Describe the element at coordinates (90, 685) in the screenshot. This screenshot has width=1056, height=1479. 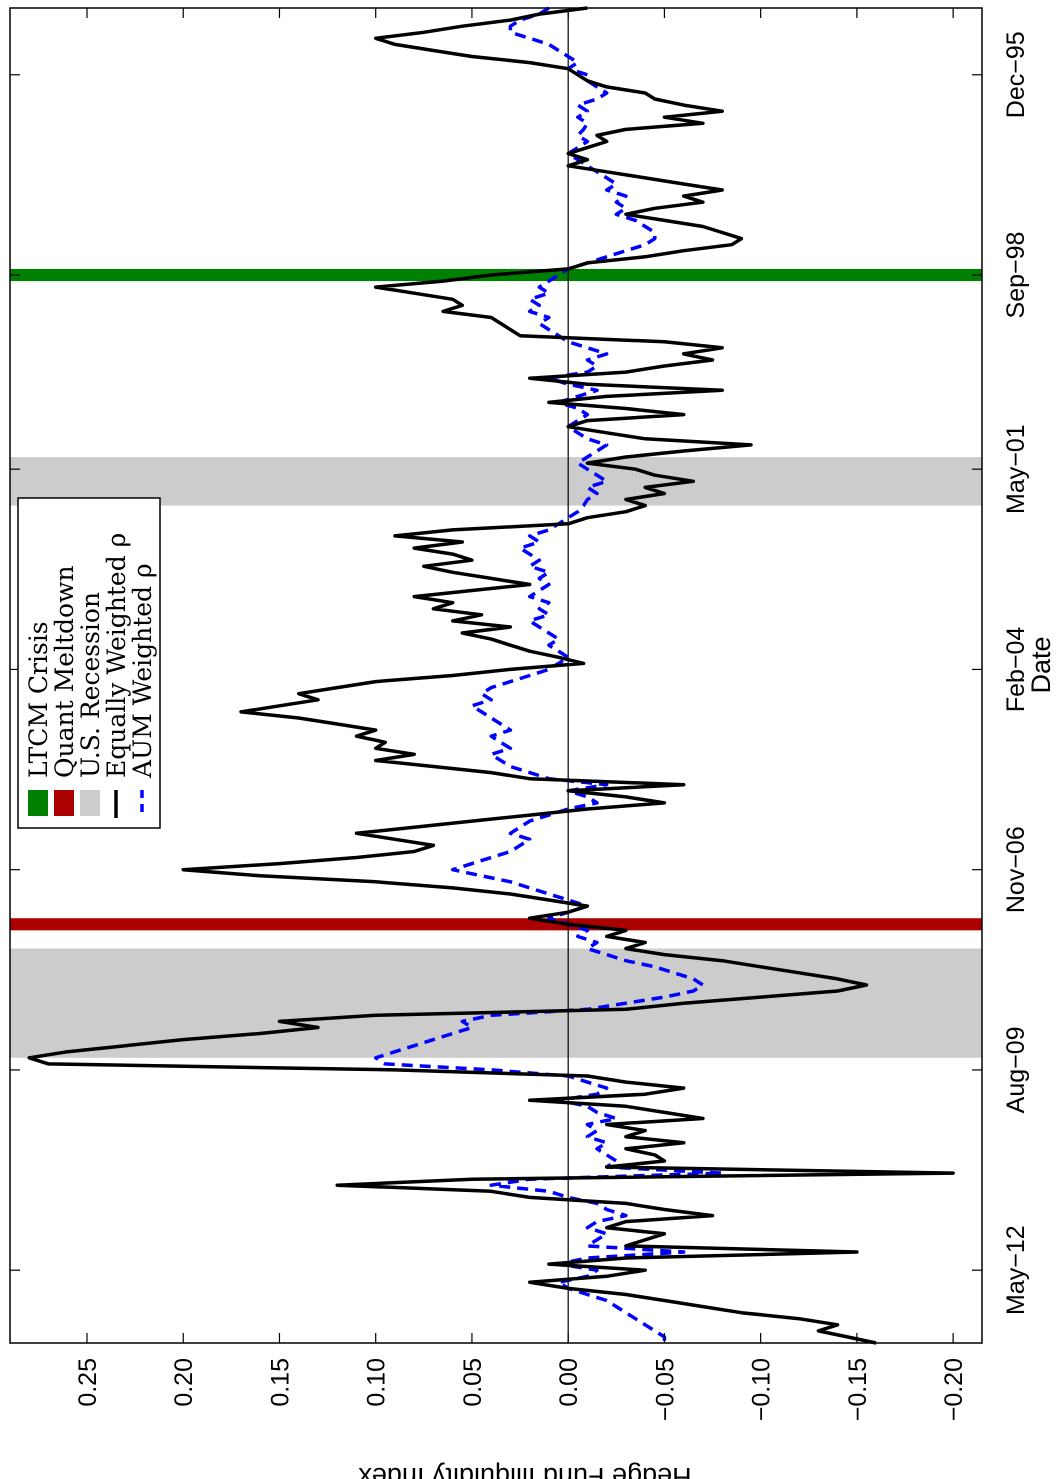
I see `legend-label-u-s-recession: U.S. Recession` at that location.